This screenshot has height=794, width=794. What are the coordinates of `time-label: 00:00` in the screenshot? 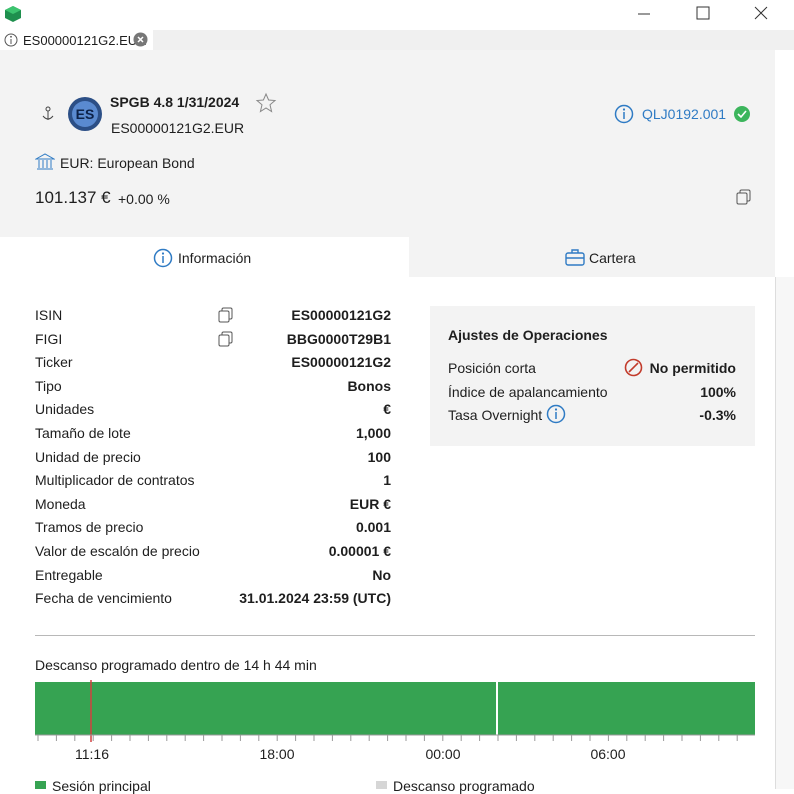 It's located at (443, 754).